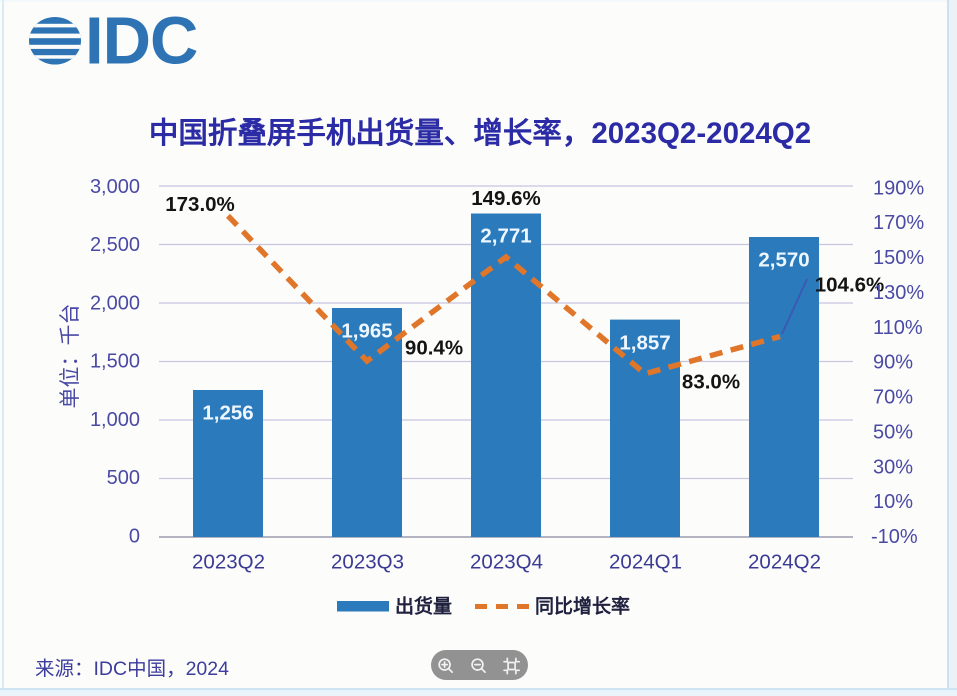  Describe the element at coordinates (893, 502) in the screenshot. I see `svg-text: 10%` at that location.